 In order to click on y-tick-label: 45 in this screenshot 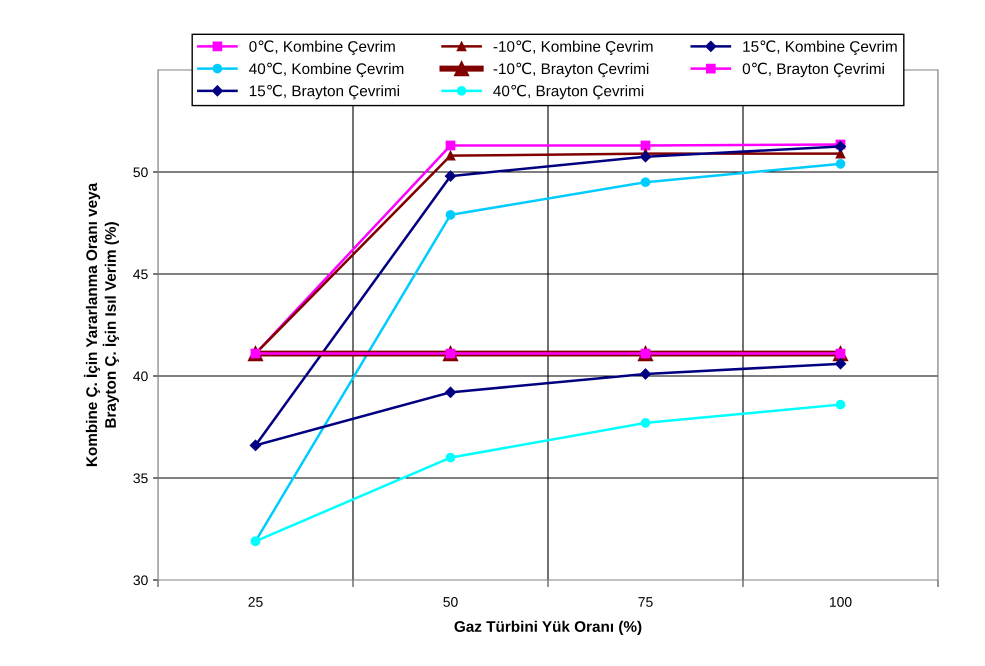, I will do `click(140, 274)`.